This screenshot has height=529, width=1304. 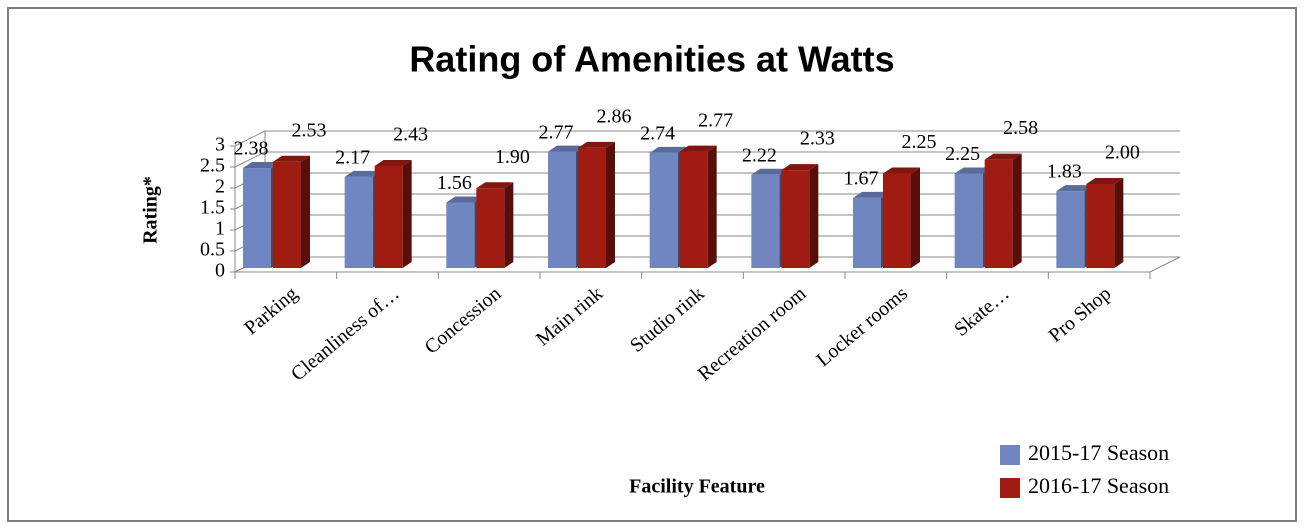 What do you see at coordinates (1122, 153) in the screenshot?
I see `data-label: 2.00` at bounding box center [1122, 153].